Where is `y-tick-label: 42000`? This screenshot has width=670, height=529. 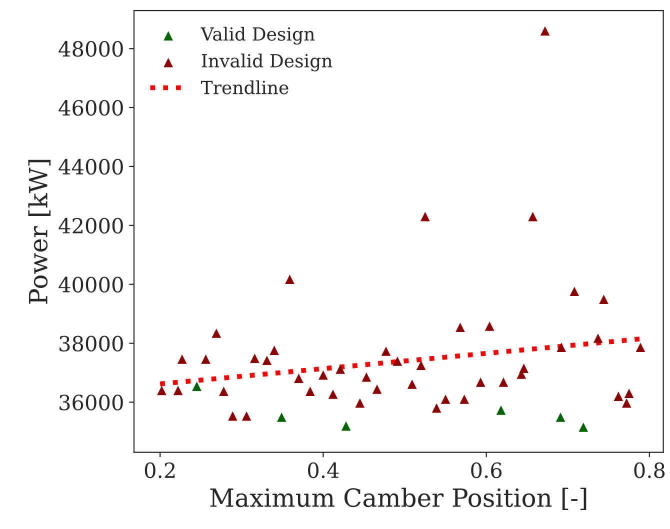
y-tick-label: 42000 is located at coordinates (90, 226).